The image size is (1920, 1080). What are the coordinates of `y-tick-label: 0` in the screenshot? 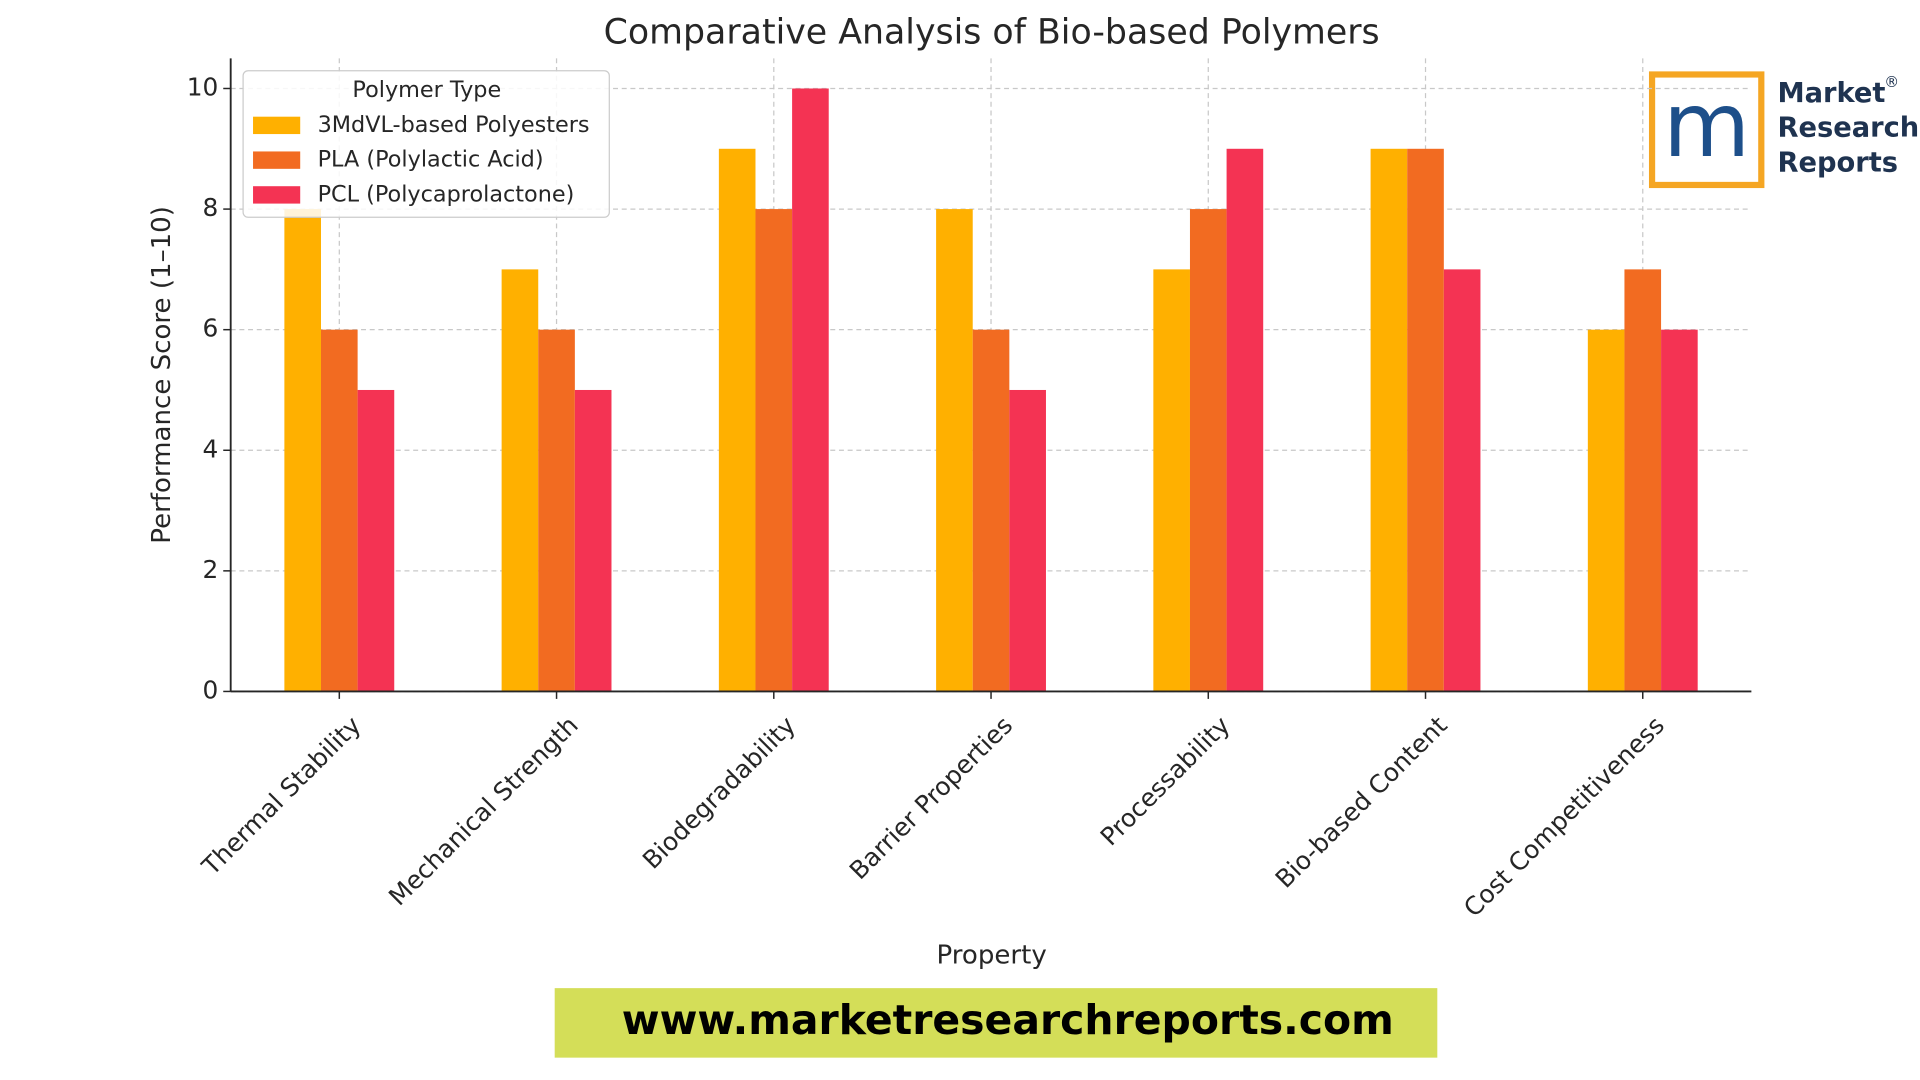 It's located at (210, 689).